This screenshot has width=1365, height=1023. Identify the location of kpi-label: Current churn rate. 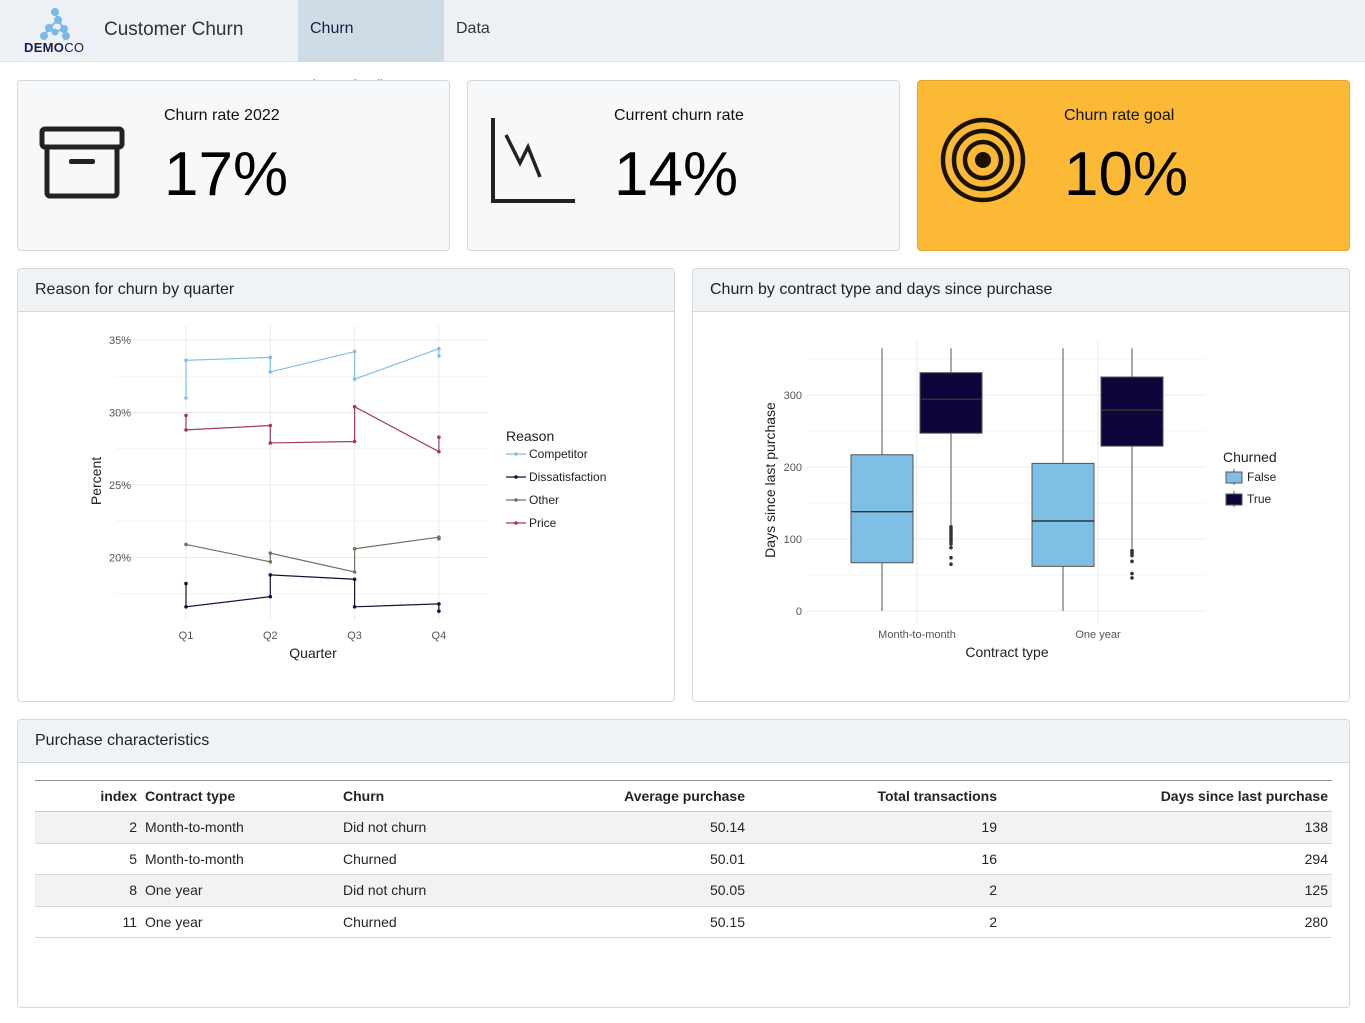
(679, 115).